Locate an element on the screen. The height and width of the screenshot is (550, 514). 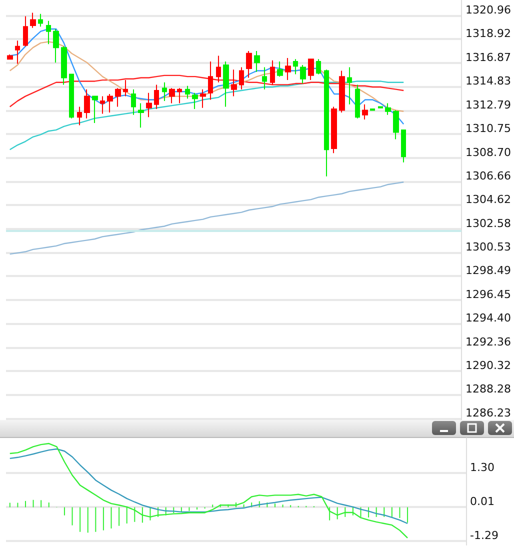
y-tick-label: 1292.36 is located at coordinates (489, 341).